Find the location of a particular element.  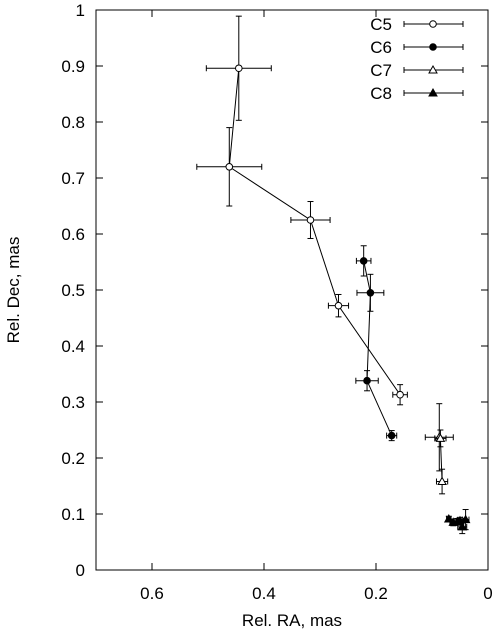

y-tick-label: 0.1 is located at coordinates (73, 514).